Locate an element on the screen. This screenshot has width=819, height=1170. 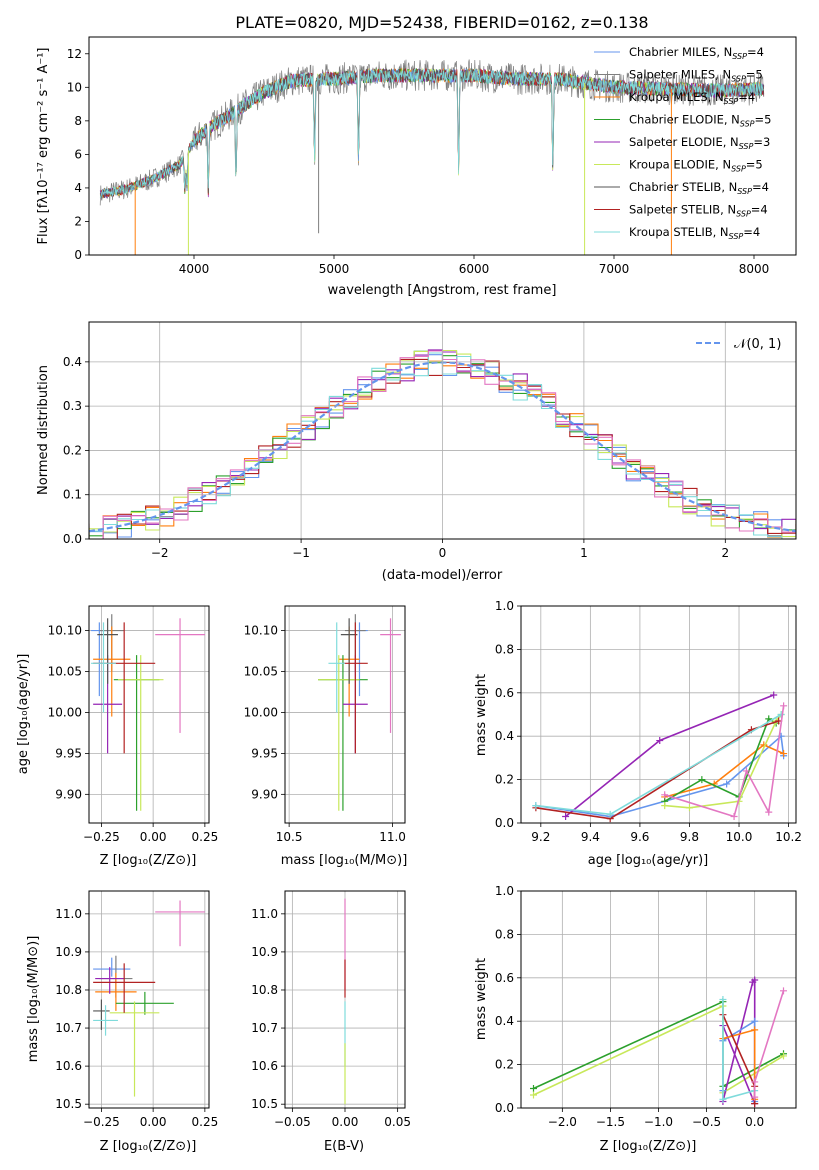
spectrum-trace-kroupa-stelib is located at coordinates (431, 133).